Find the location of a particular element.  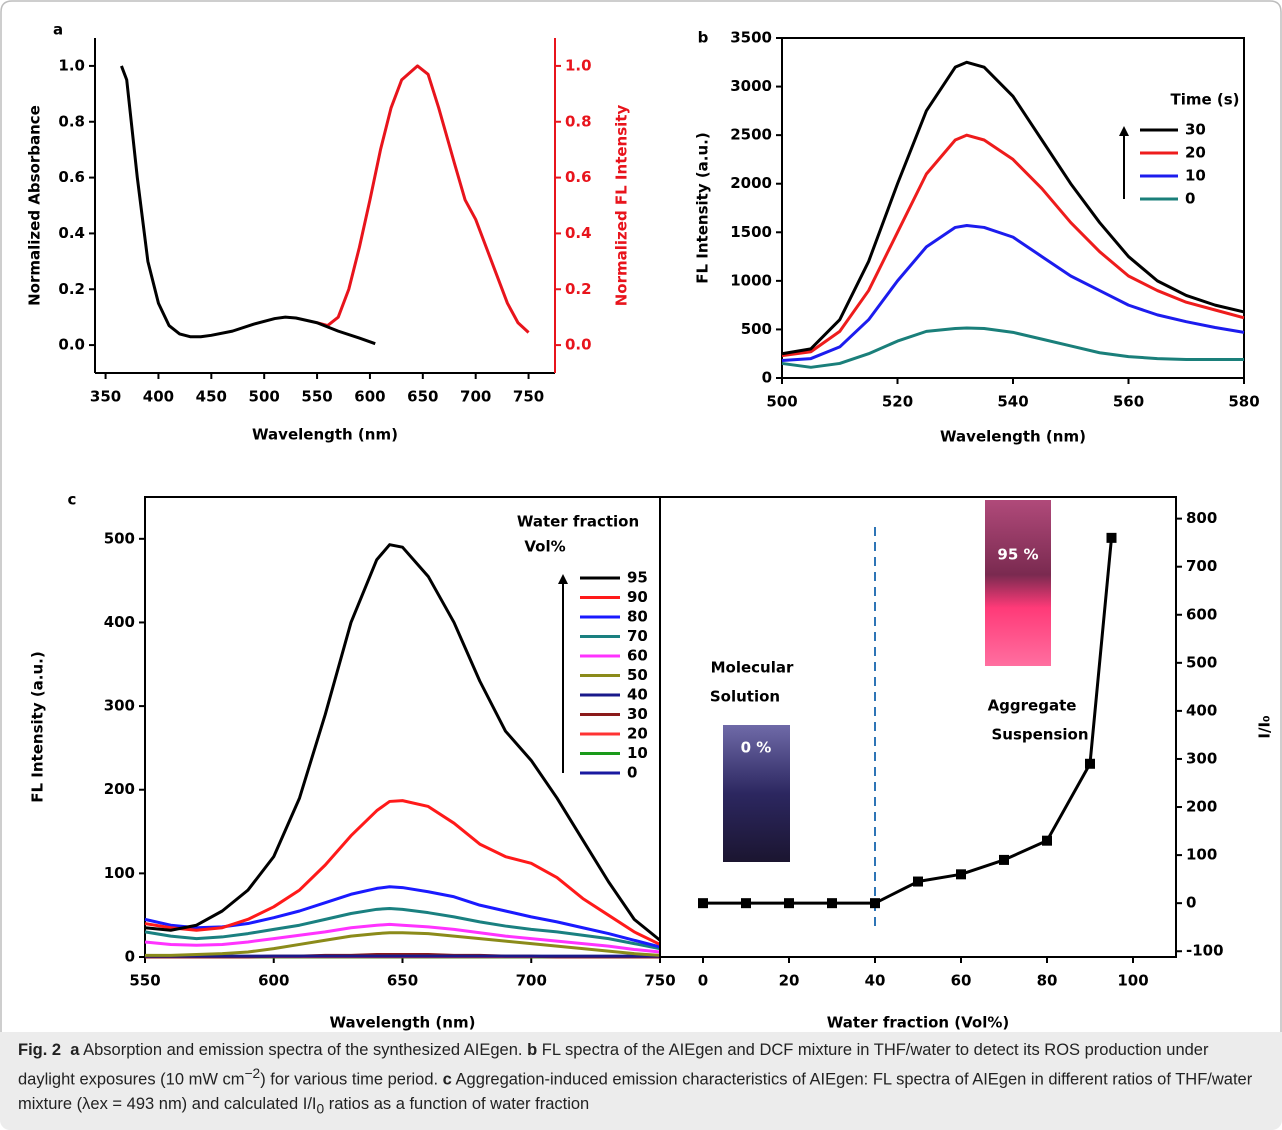

y2-tick-label: 0.2 is located at coordinates (578, 289).